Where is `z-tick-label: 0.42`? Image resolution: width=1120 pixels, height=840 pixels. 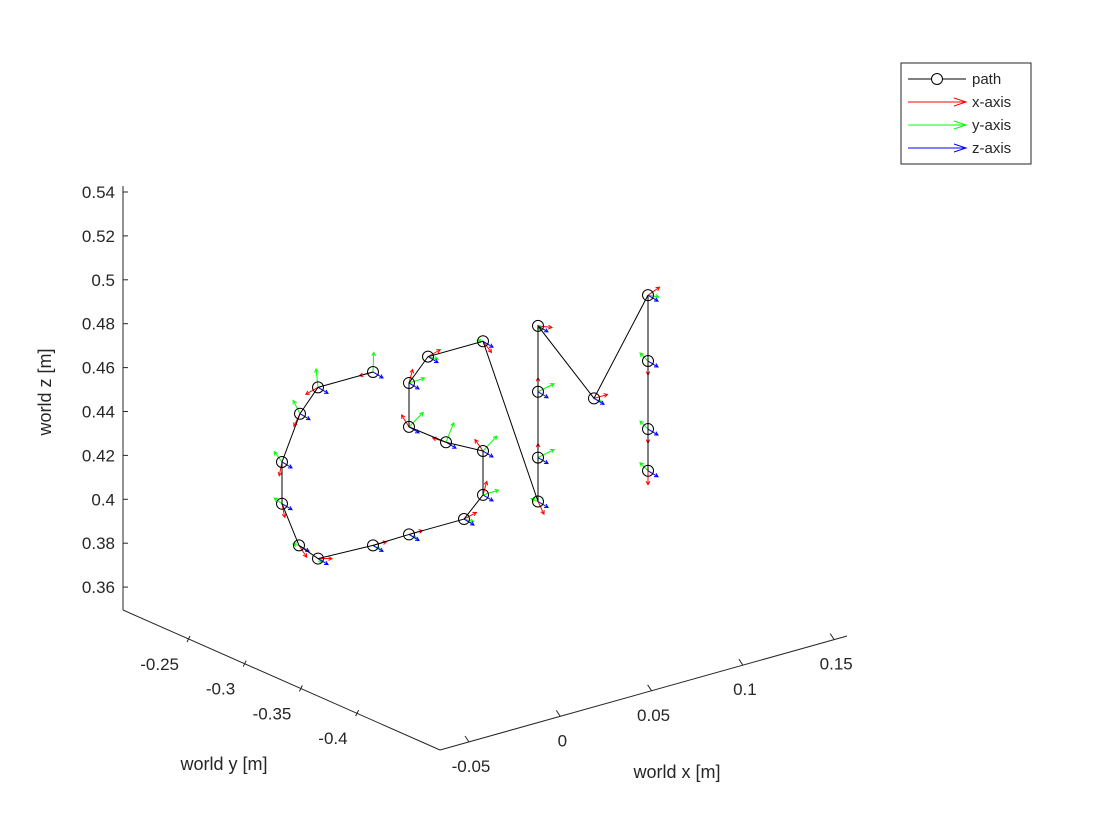
z-tick-label: 0.42 is located at coordinates (98, 455).